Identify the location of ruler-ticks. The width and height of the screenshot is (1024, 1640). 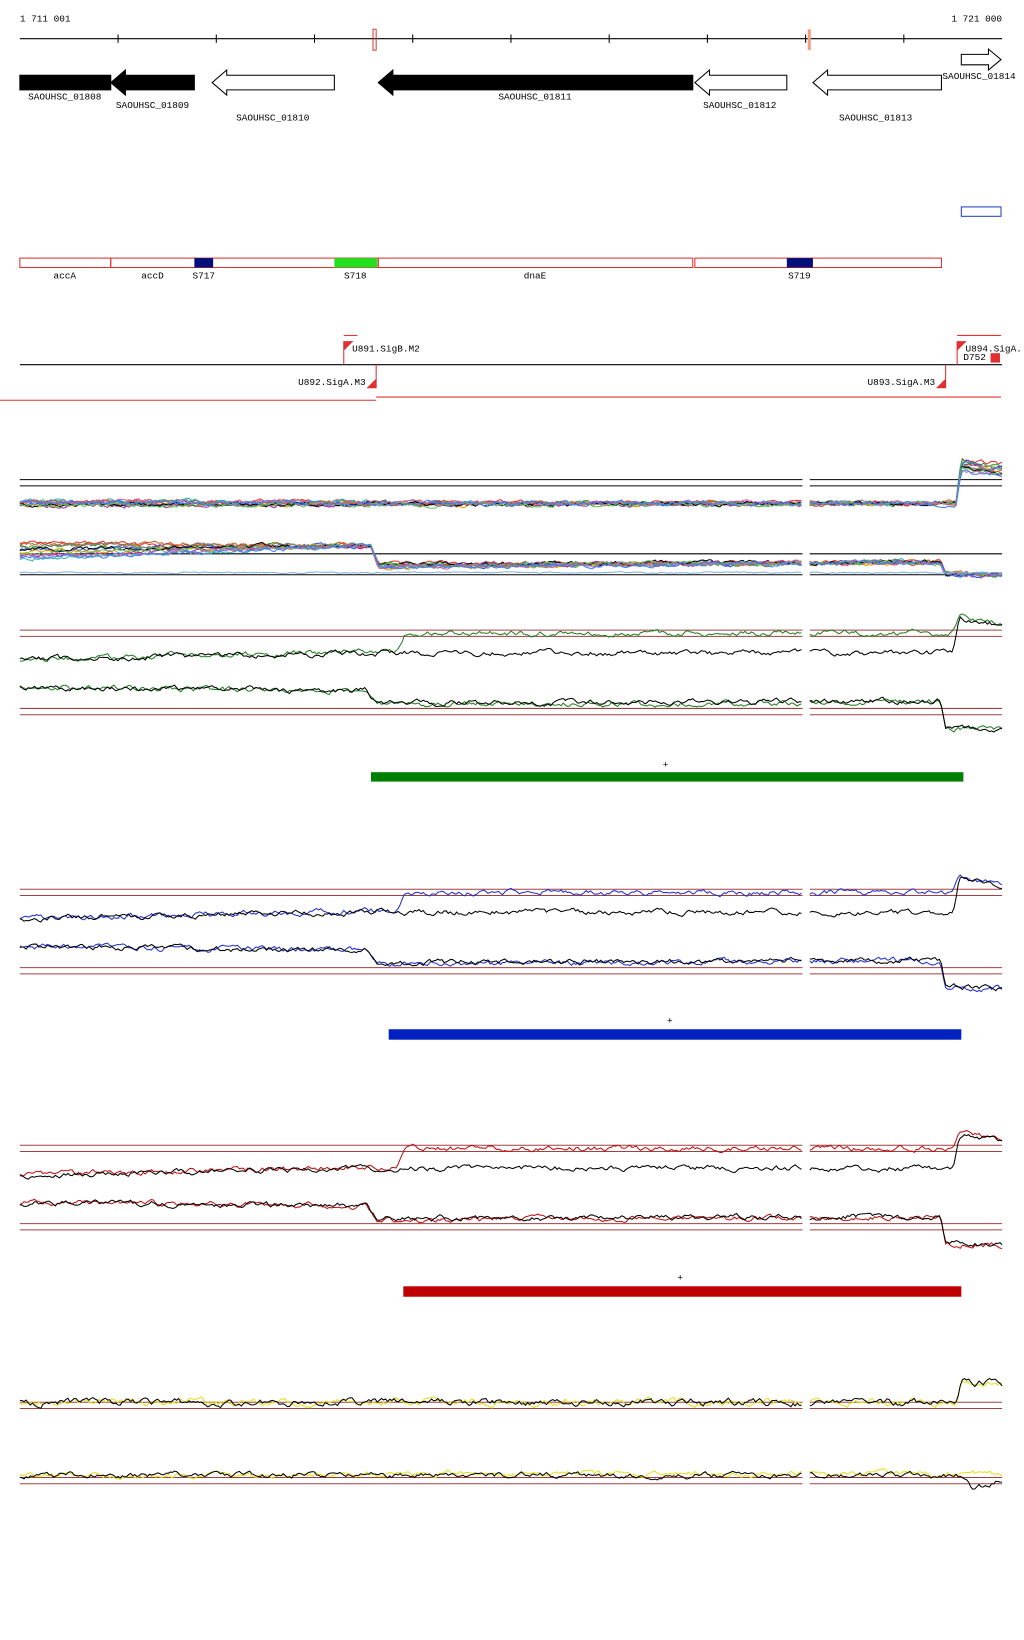
(511, 38).